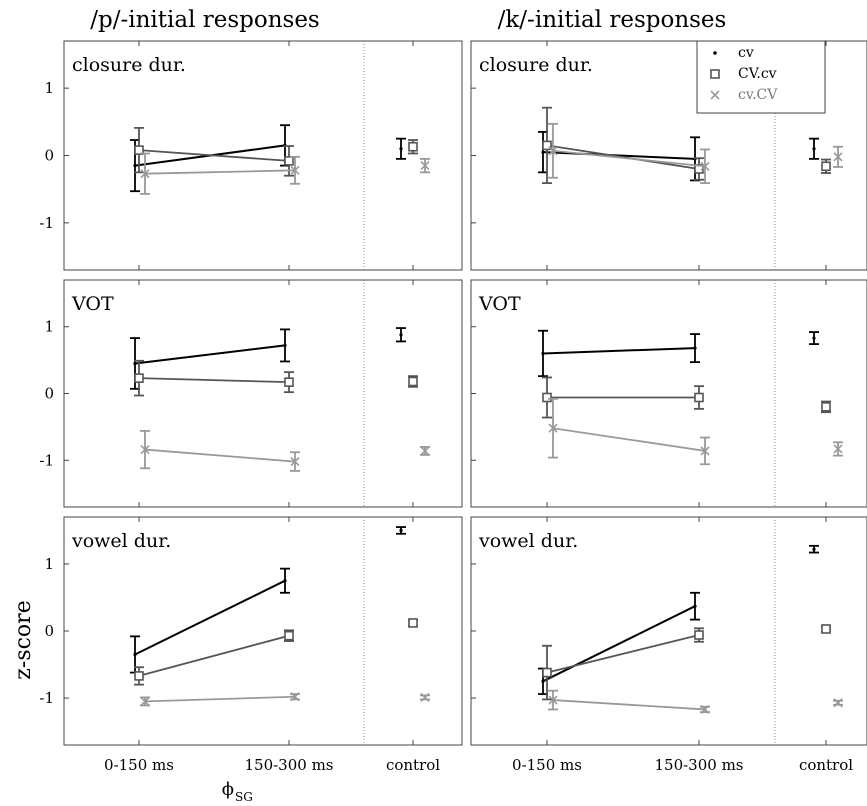 The height and width of the screenshot is (806, 867). What do you see at coordinates (758, 95) in the screenshot?
I see `legend-label: cv.CV` at bounding box center [758, 95].